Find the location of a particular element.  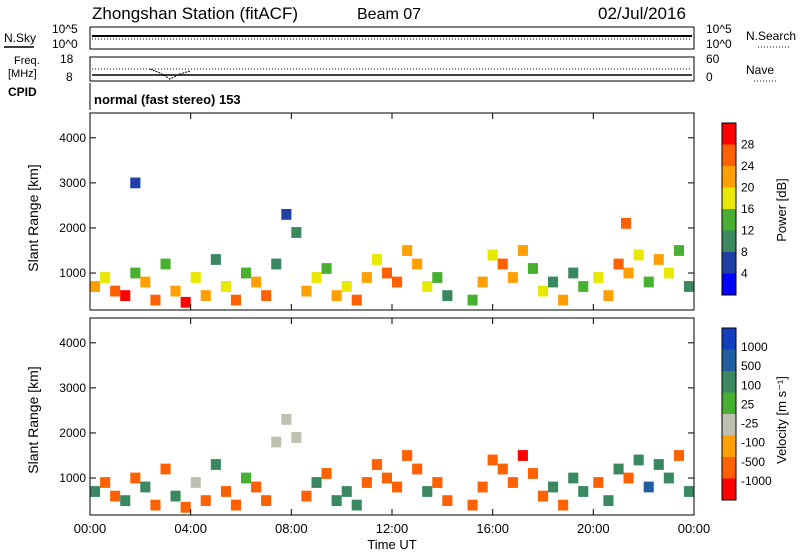

velocity-cbar-tick-2: 100 is located at coordinates (751, 385).